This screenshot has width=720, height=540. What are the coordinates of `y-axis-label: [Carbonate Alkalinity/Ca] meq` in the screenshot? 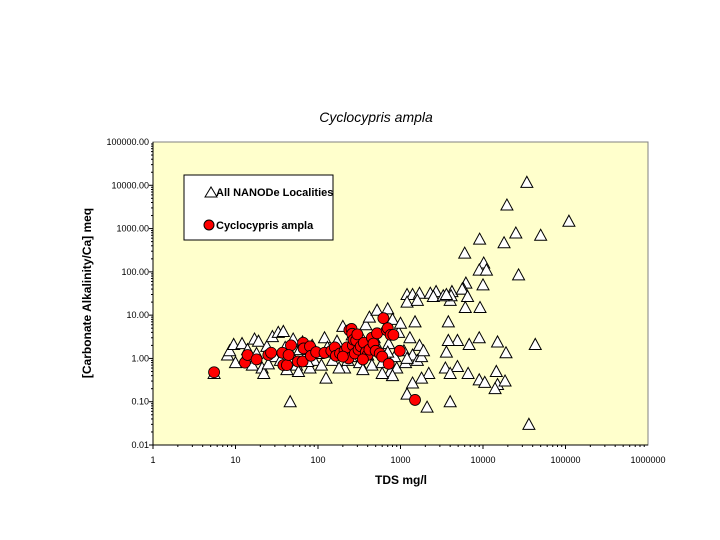 It's located at (87, 293).